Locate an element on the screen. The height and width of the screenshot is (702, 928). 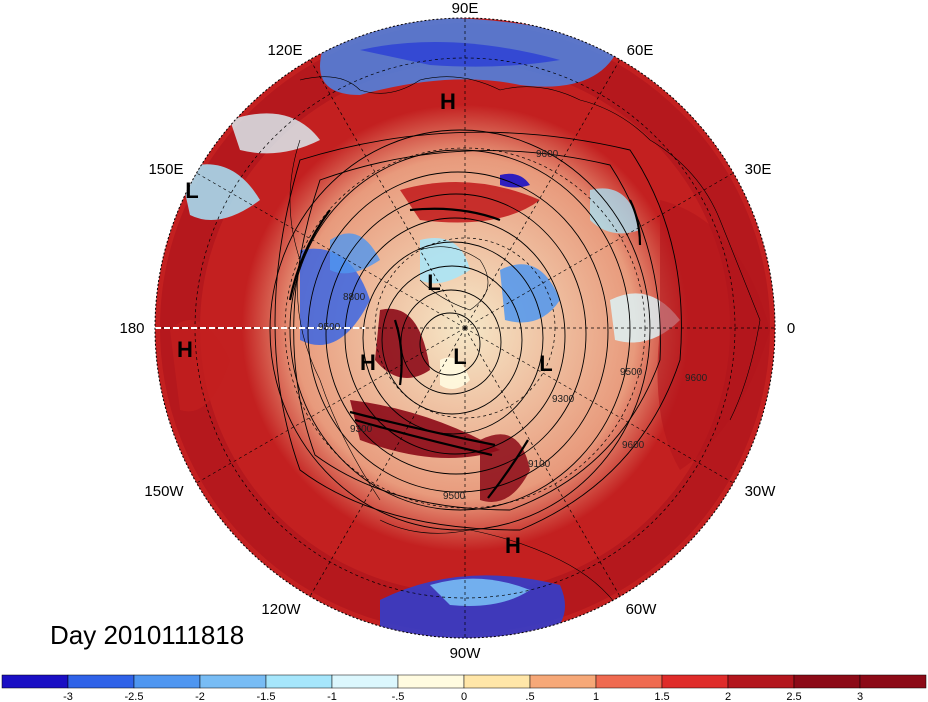
day-label: Day 2010111818 is located at coordinates (147, 635).